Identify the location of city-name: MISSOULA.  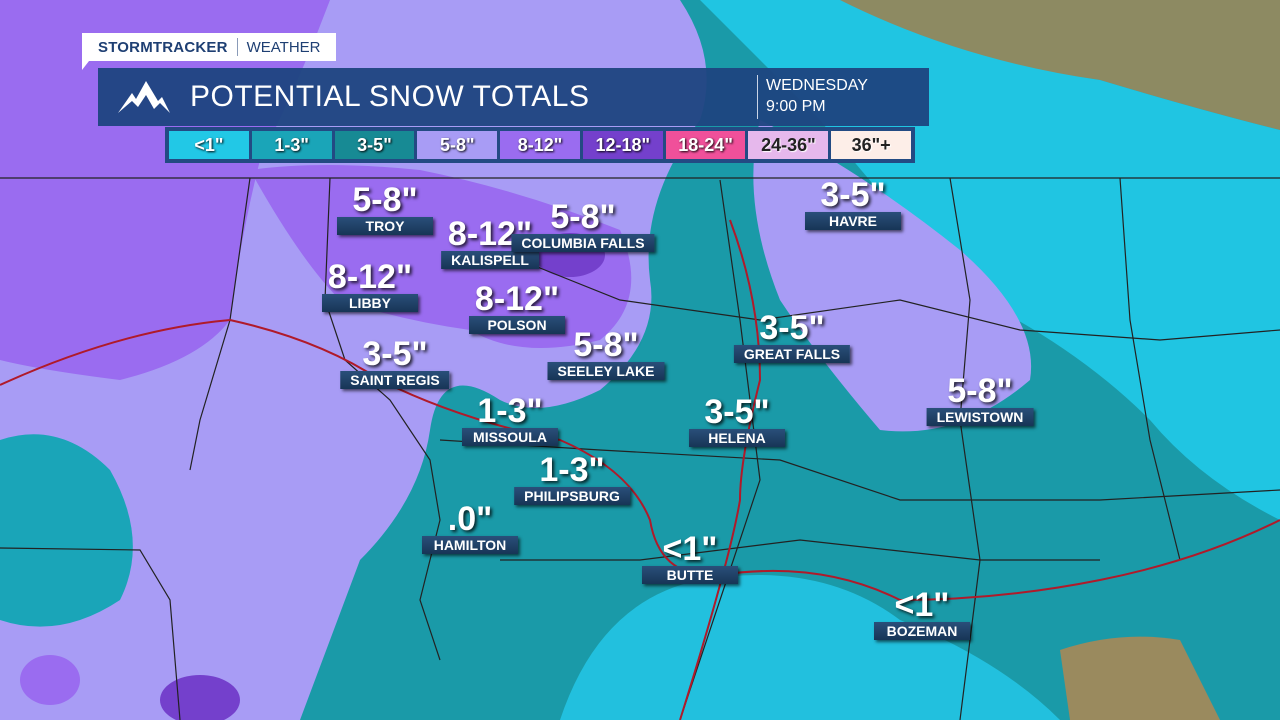
(510, 437).